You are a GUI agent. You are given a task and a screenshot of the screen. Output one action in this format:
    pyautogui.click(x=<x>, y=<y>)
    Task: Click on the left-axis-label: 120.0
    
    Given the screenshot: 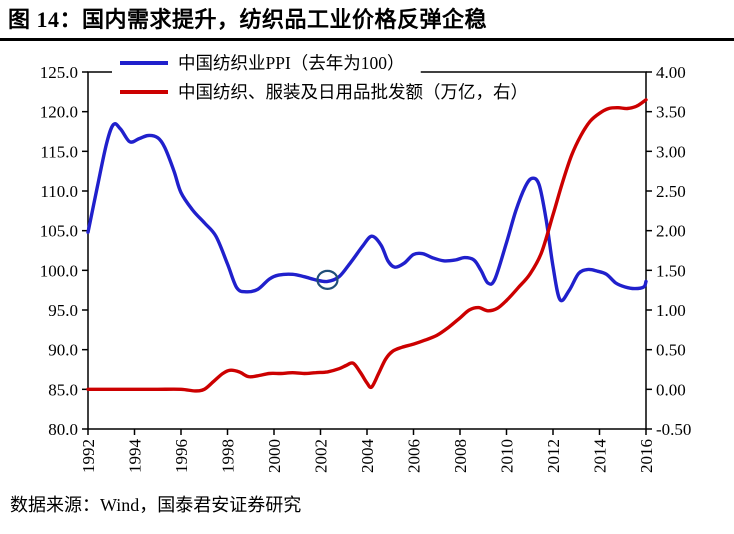 What is the action you would take?
    pyautogui.click(x=59, y=112)
    